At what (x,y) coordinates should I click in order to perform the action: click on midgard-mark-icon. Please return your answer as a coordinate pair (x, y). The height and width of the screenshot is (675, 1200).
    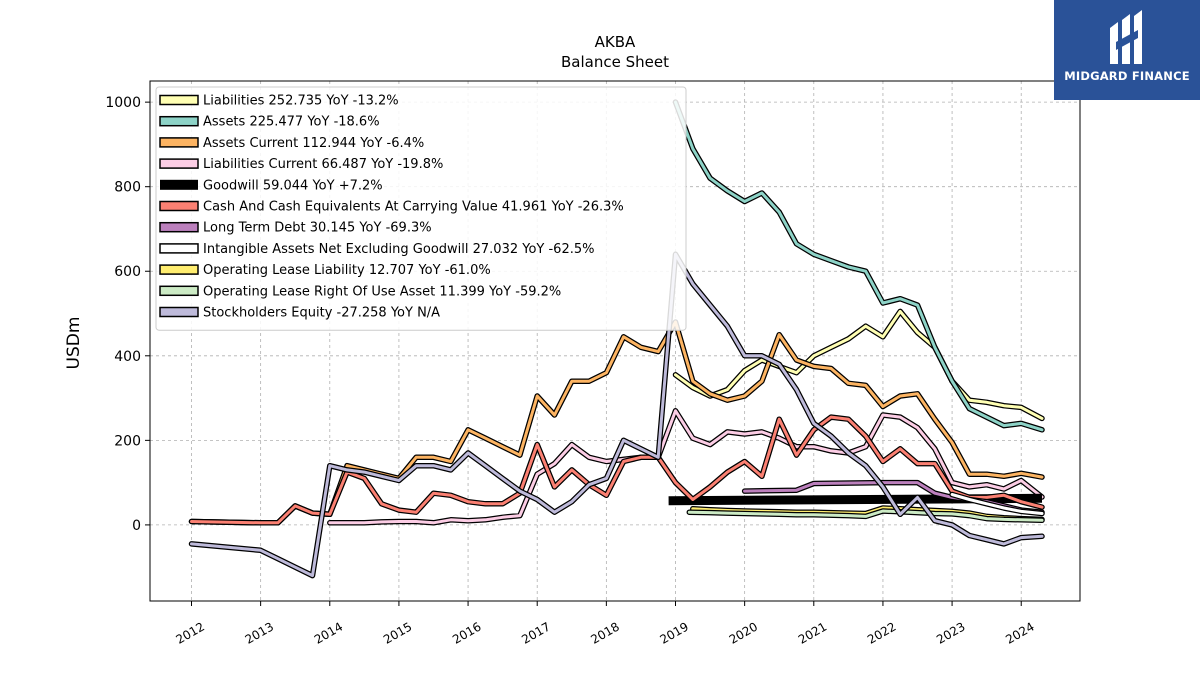
    Looking at the image, I should click on (1126, 37).